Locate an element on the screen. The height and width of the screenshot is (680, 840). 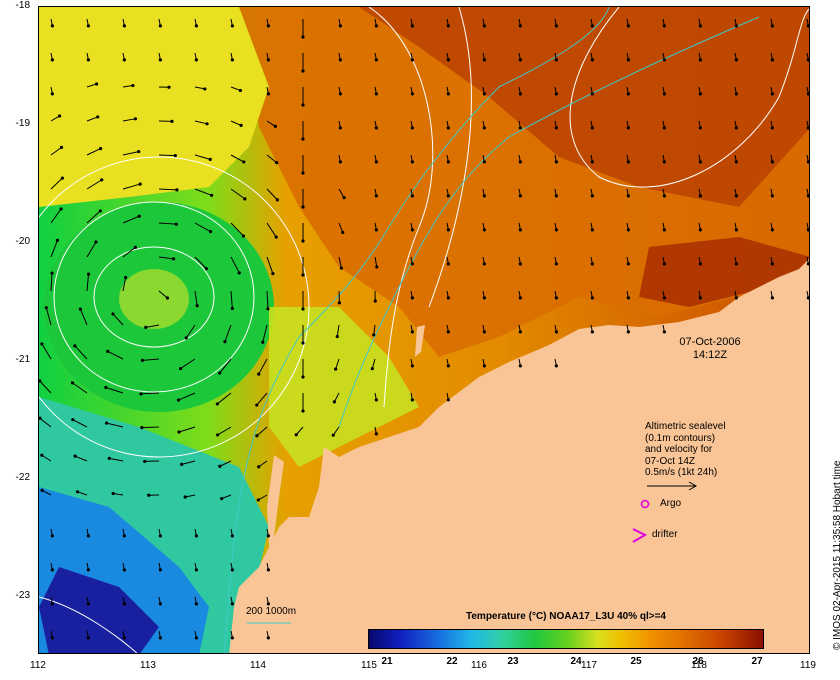
yellow-water-region is located at coordinates (154, 107).